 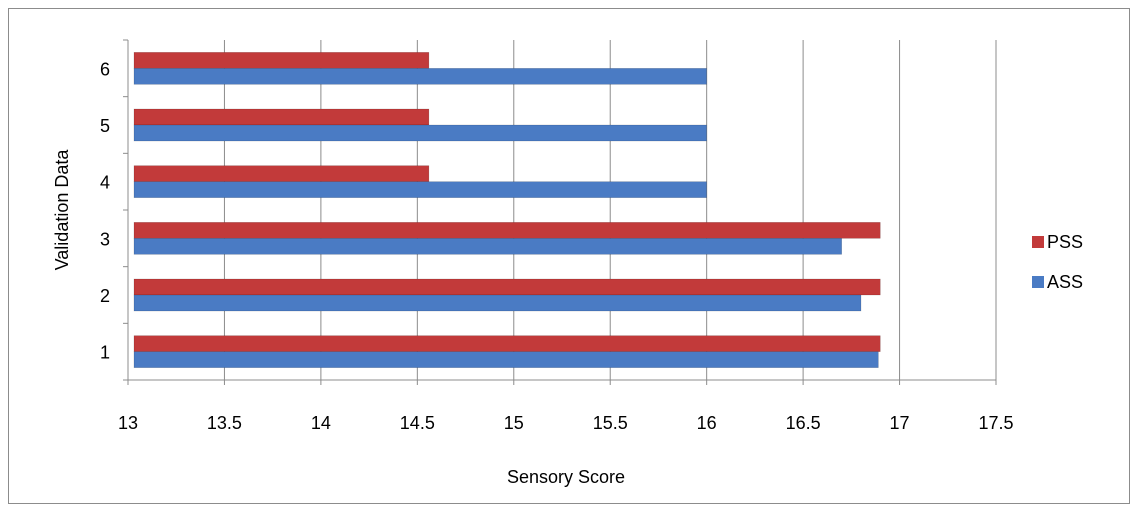 What do you see at coordinates (105, 183) in the screenshot?
I see `y-tick-label: 4` at bounding box center [105, 183].